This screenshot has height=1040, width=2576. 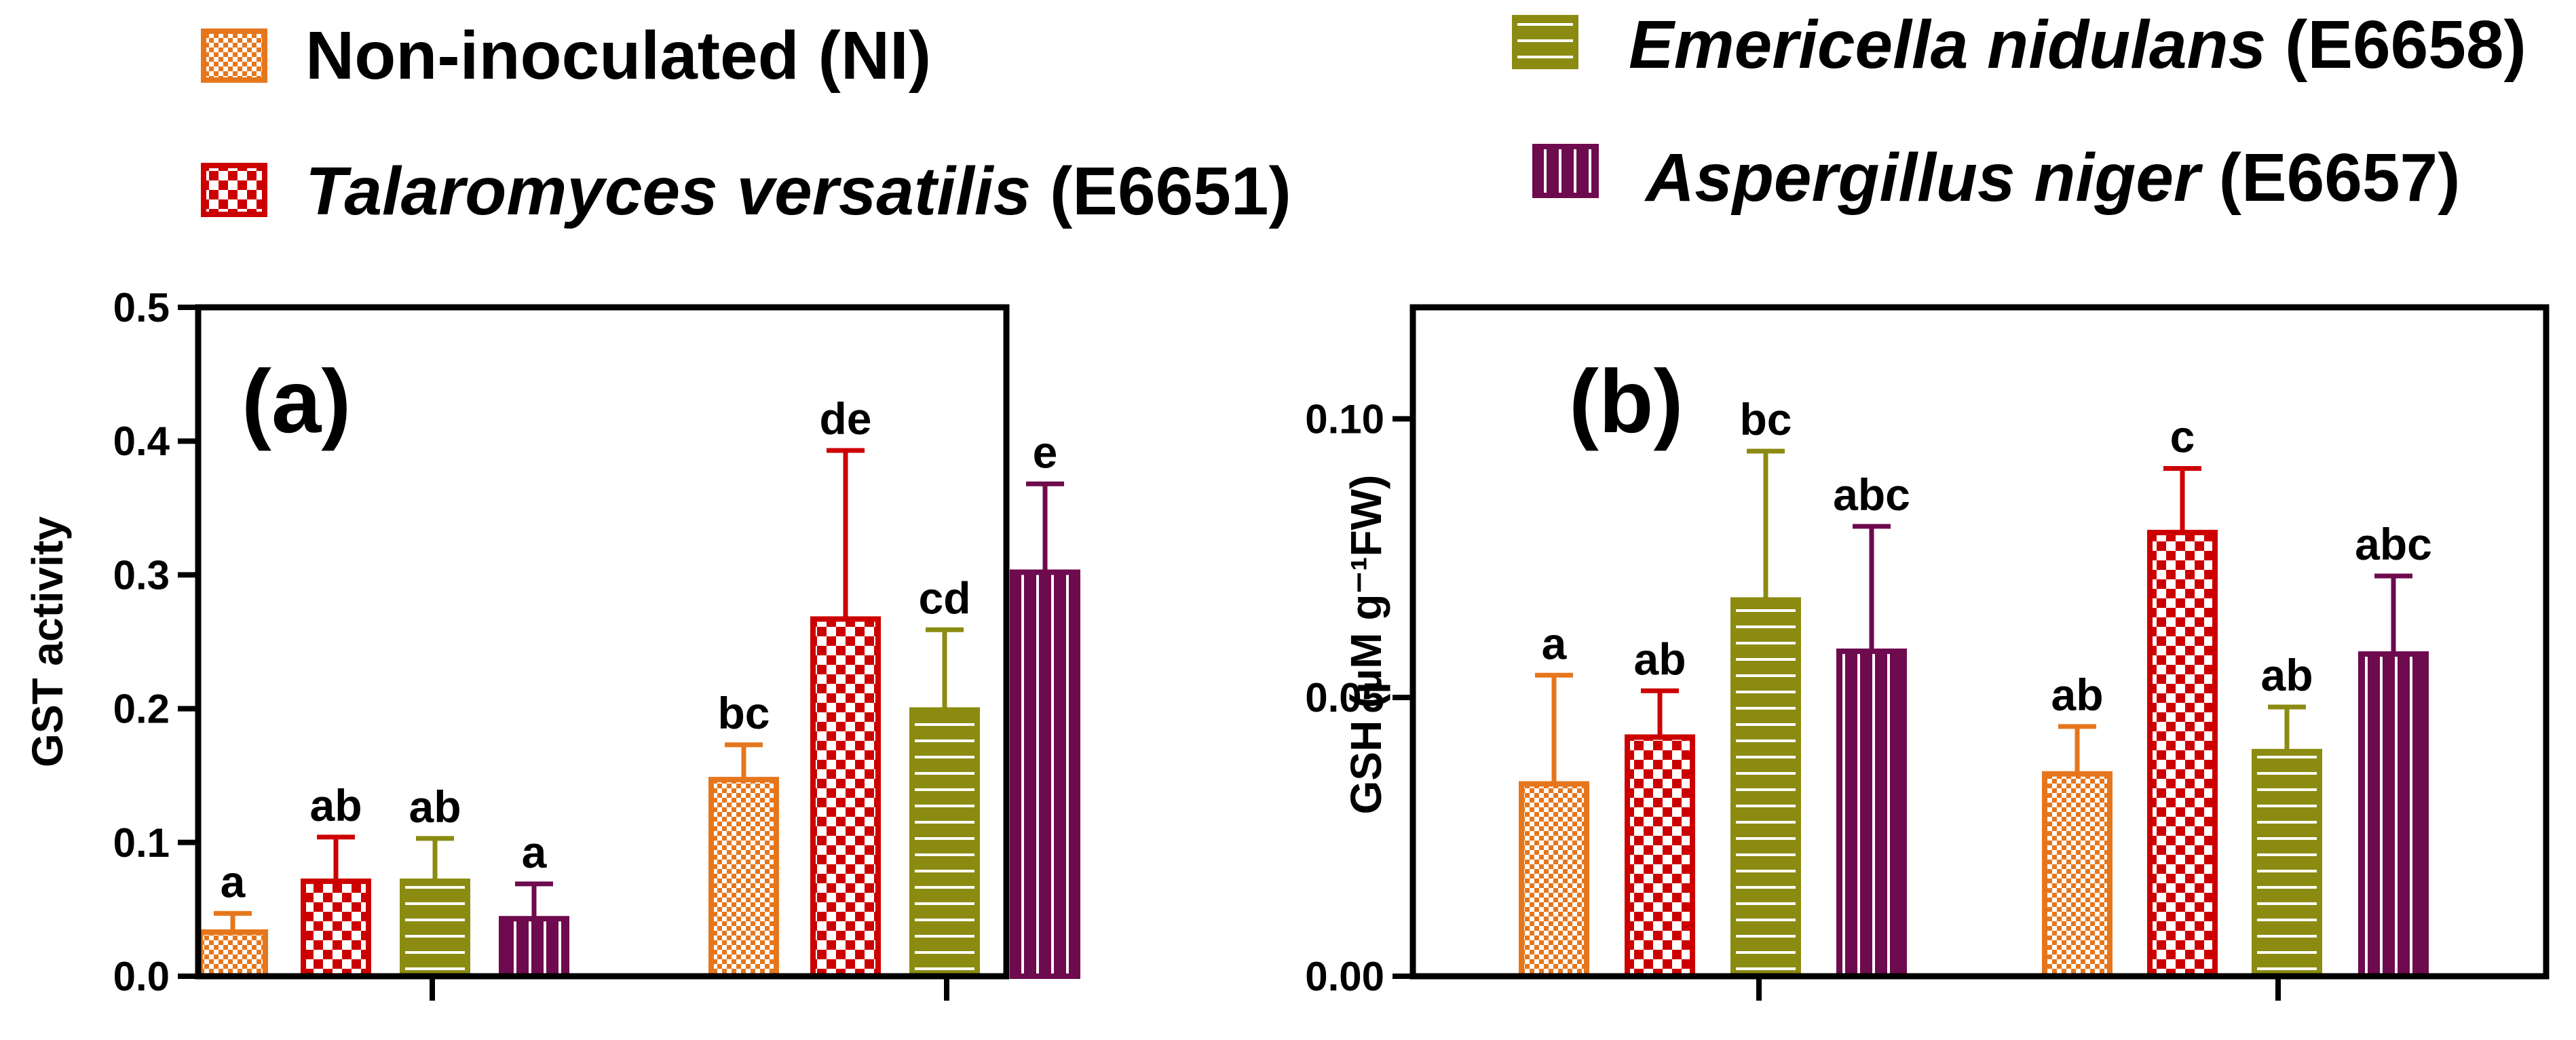 I want to click on legend-item-e6651: Talaromyces versatilis (E6651), so click(x=746, y=191).